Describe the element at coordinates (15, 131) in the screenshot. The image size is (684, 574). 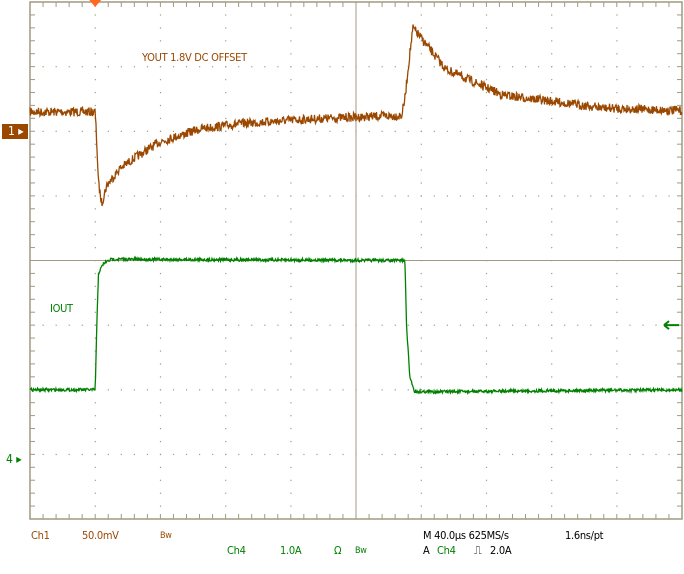
I see `ch1-ground-marker: 1 ▸` at that location.